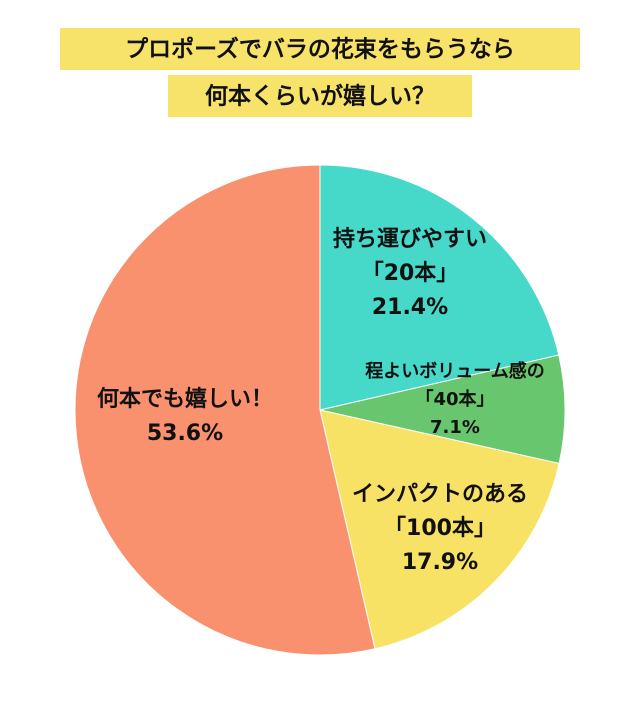 The image size is (640, 704). Describe the element at coordinates (185, 399) in the screenshot. I see `slice-label: 何本でも嬉しい！` at that location.